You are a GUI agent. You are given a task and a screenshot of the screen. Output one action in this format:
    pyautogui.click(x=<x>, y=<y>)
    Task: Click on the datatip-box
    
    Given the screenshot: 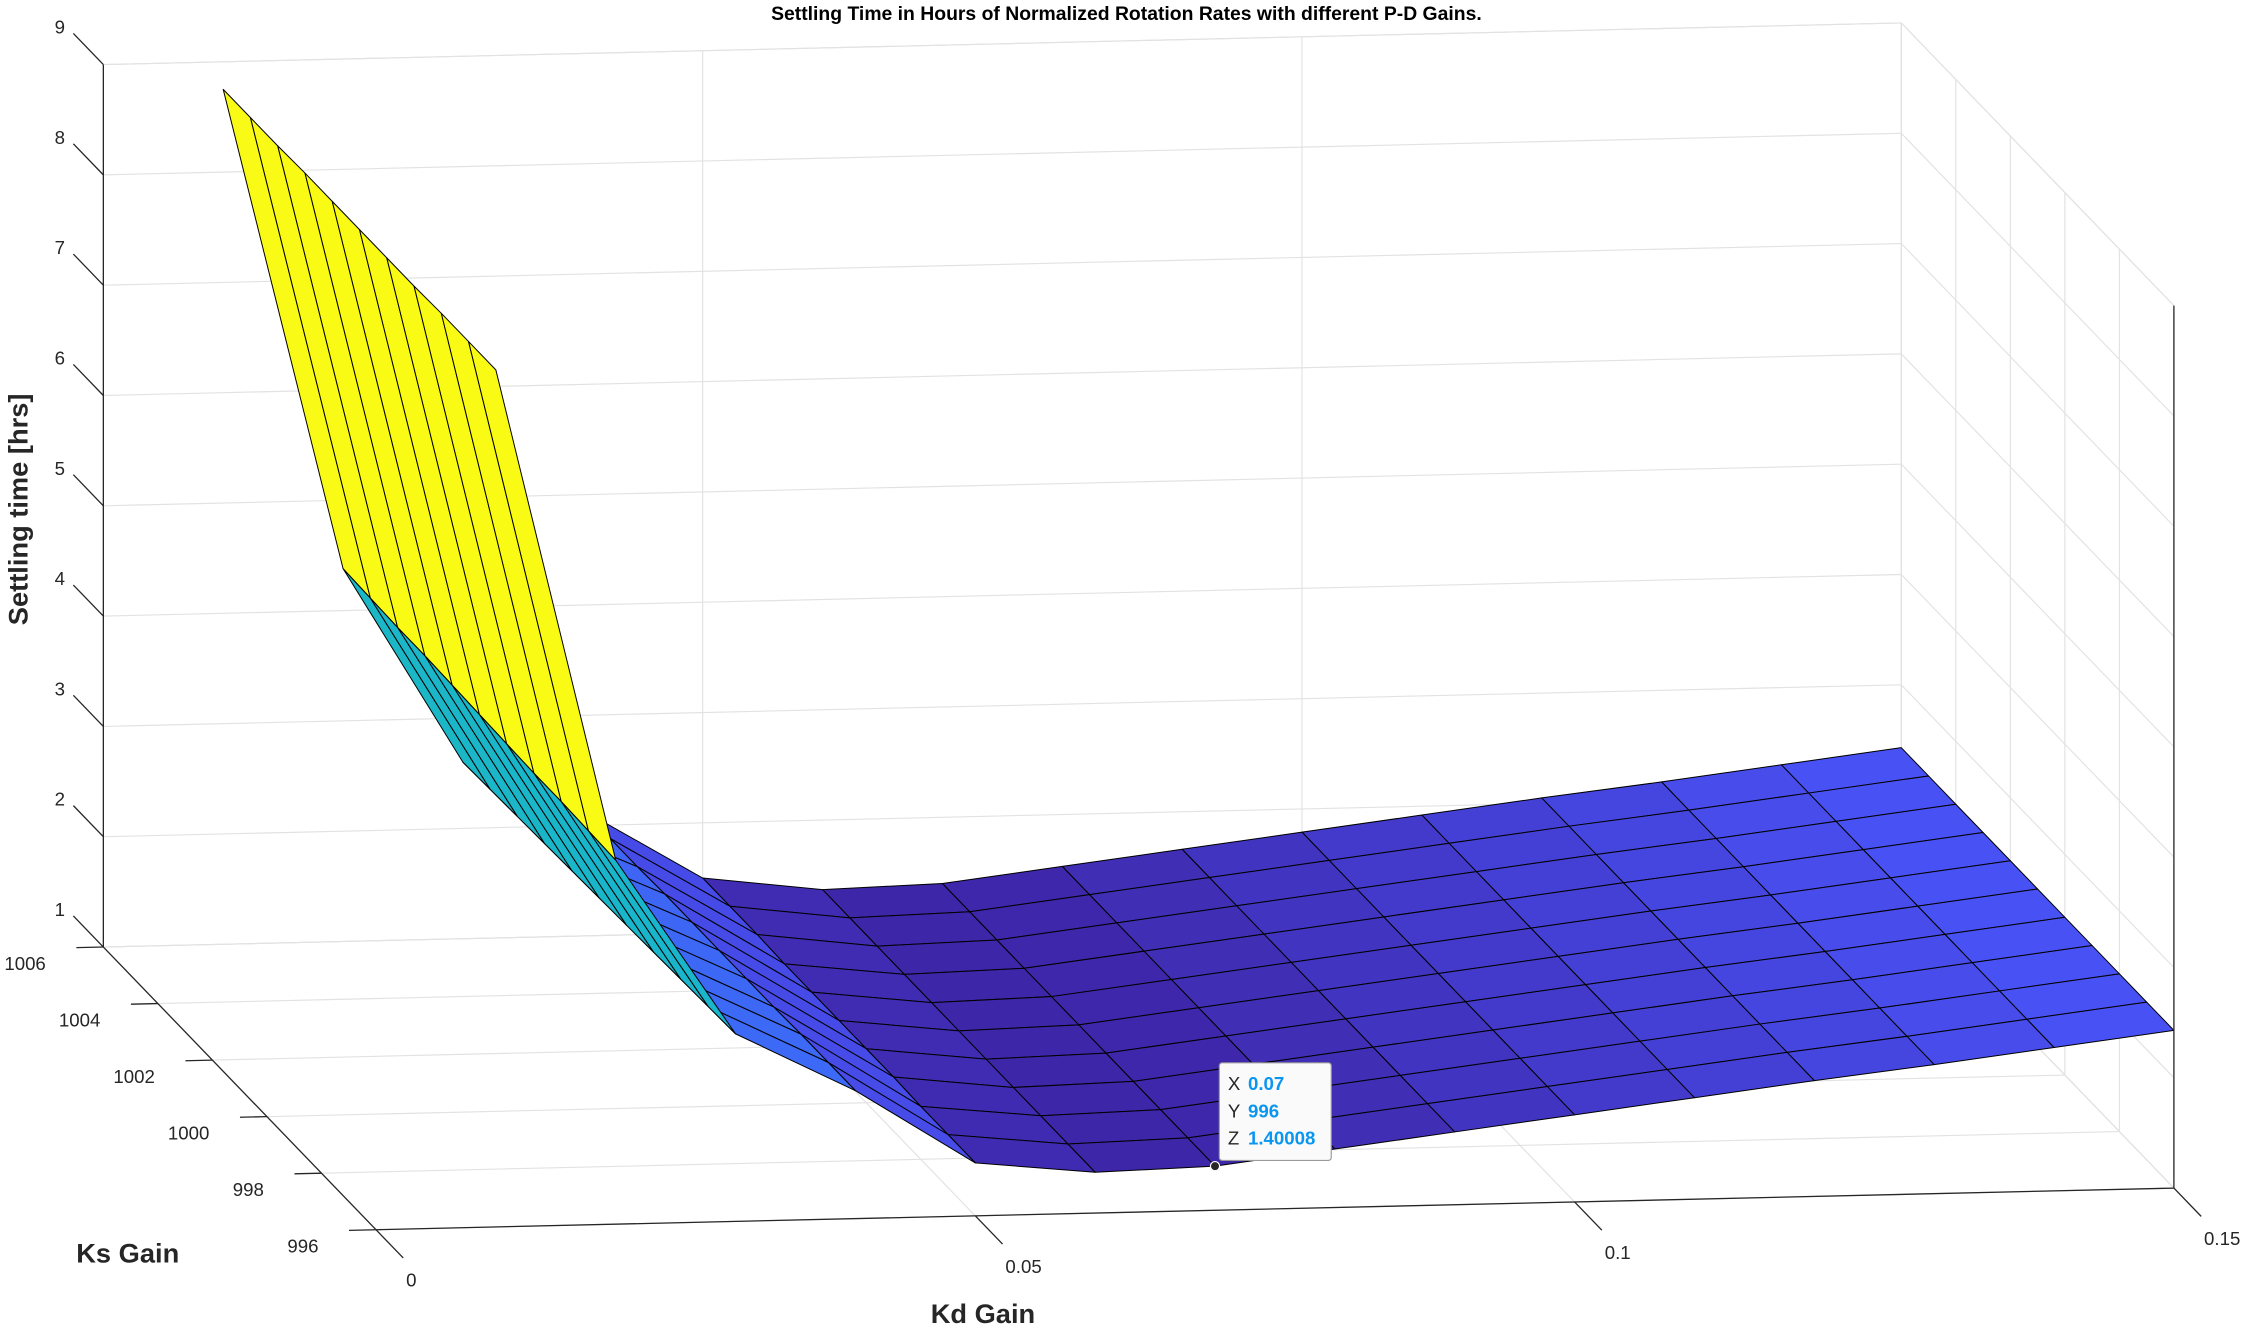 What is the action you would take?
    pyautogui.click(x=1275, y=1111)
    